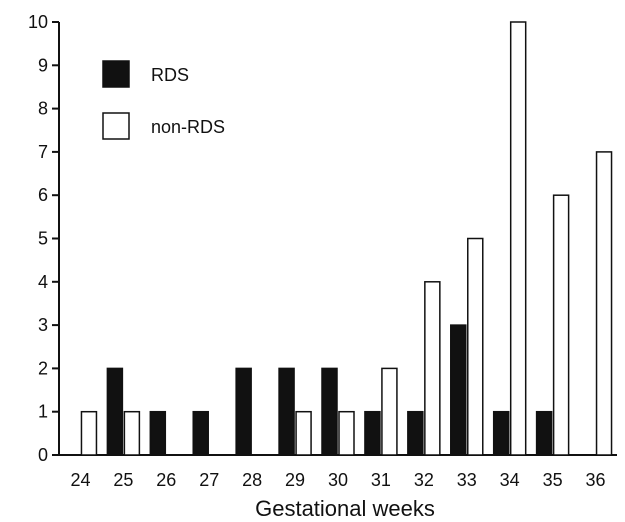 The image size is (625, 522). What do you see at coordinates (553, 480) in the screenshot?
I see `x-tick-label: 35` at bounding box center [553, 480].